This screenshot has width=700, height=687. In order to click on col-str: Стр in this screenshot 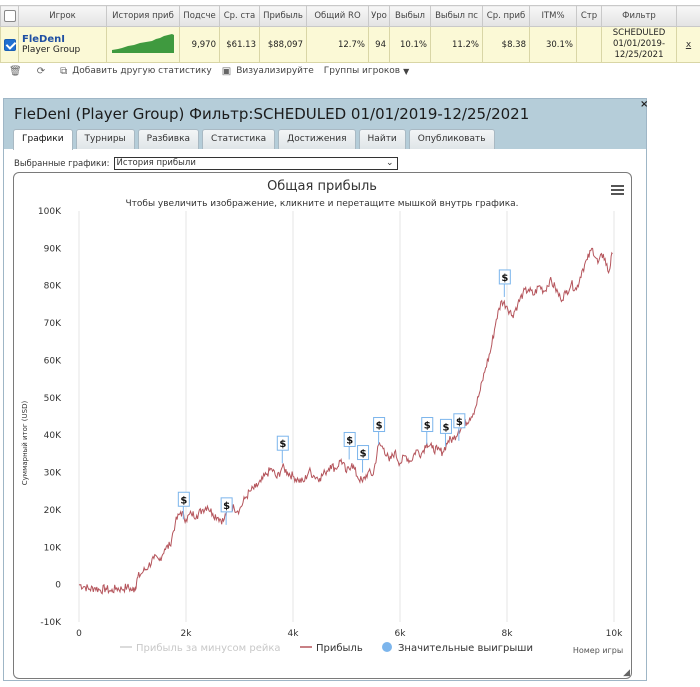, I will do `click(589, 16)`.